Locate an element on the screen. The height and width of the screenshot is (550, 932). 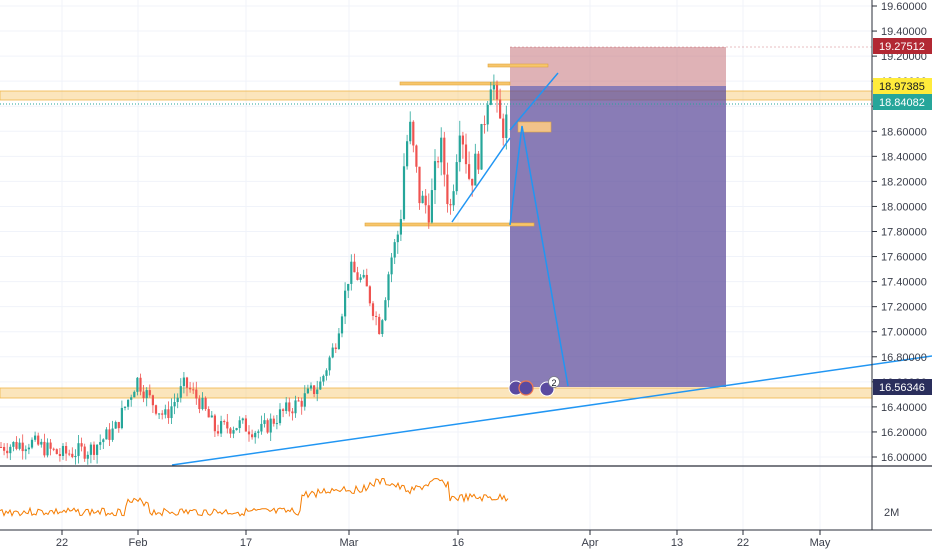
channel-lower-trendline is located at coordinates (481, 180).